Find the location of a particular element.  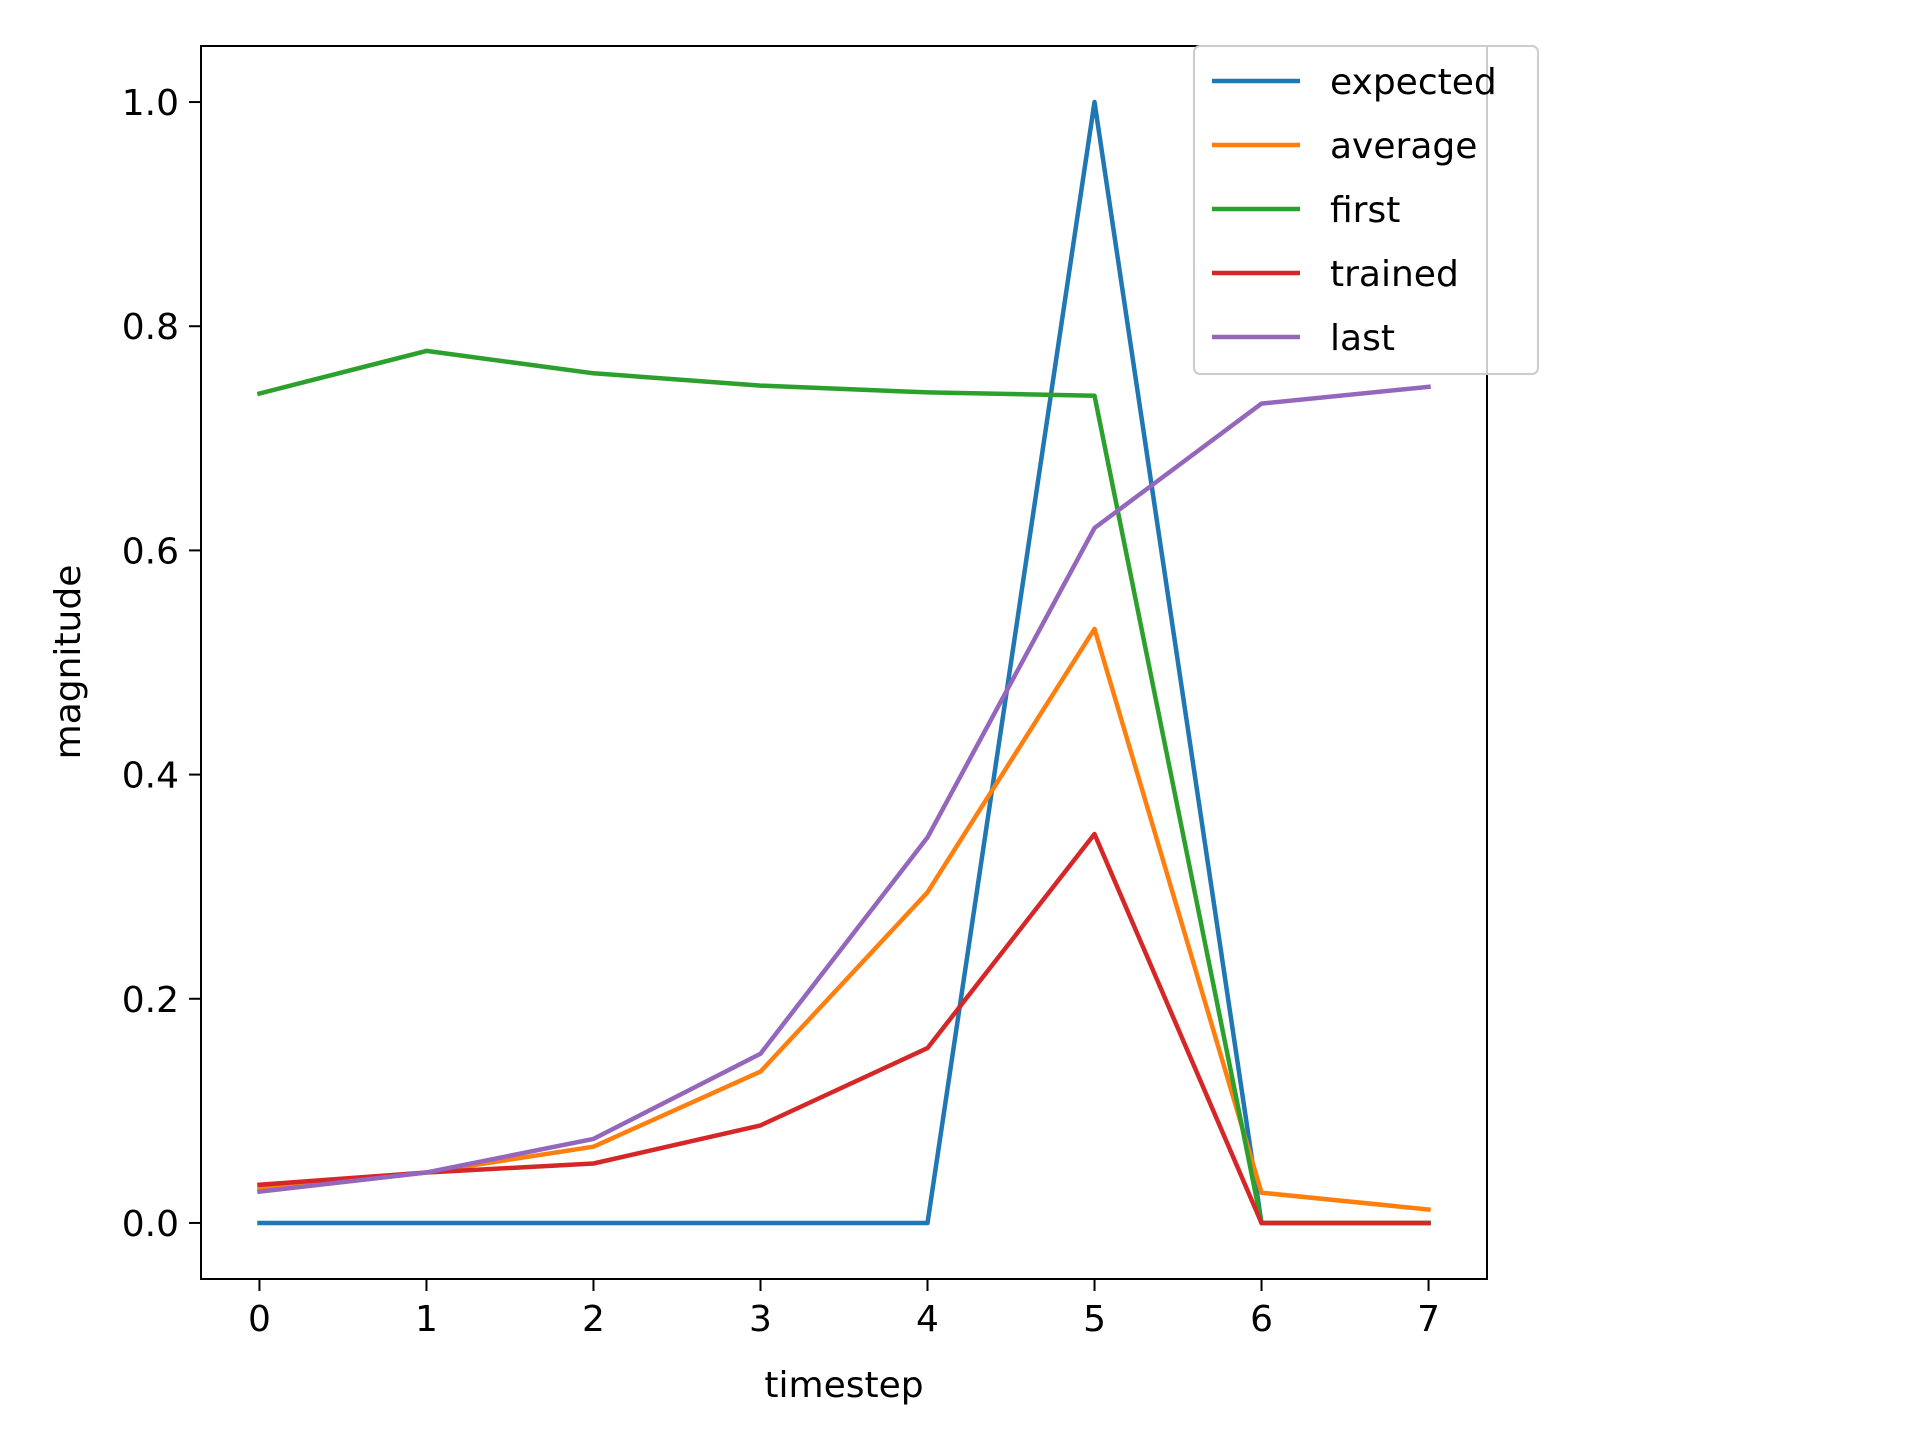

legend-label-last: last is located at coordinates (1362, 338).